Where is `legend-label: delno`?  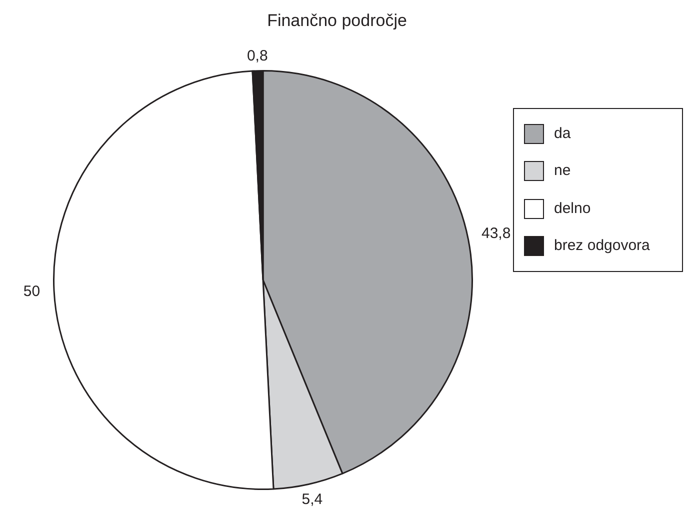
legend-label: delno is located at coordinates (572, 209).